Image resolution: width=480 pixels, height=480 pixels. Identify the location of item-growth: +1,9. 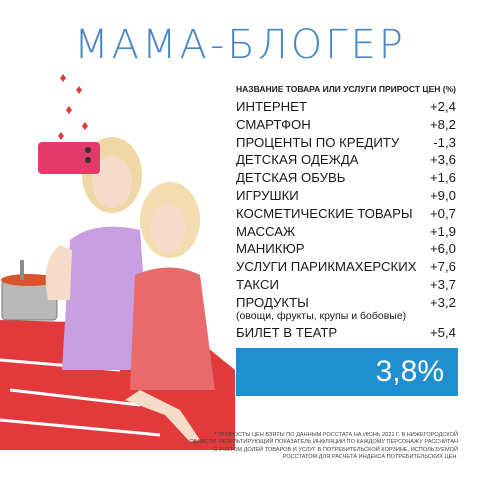
(442, 231).